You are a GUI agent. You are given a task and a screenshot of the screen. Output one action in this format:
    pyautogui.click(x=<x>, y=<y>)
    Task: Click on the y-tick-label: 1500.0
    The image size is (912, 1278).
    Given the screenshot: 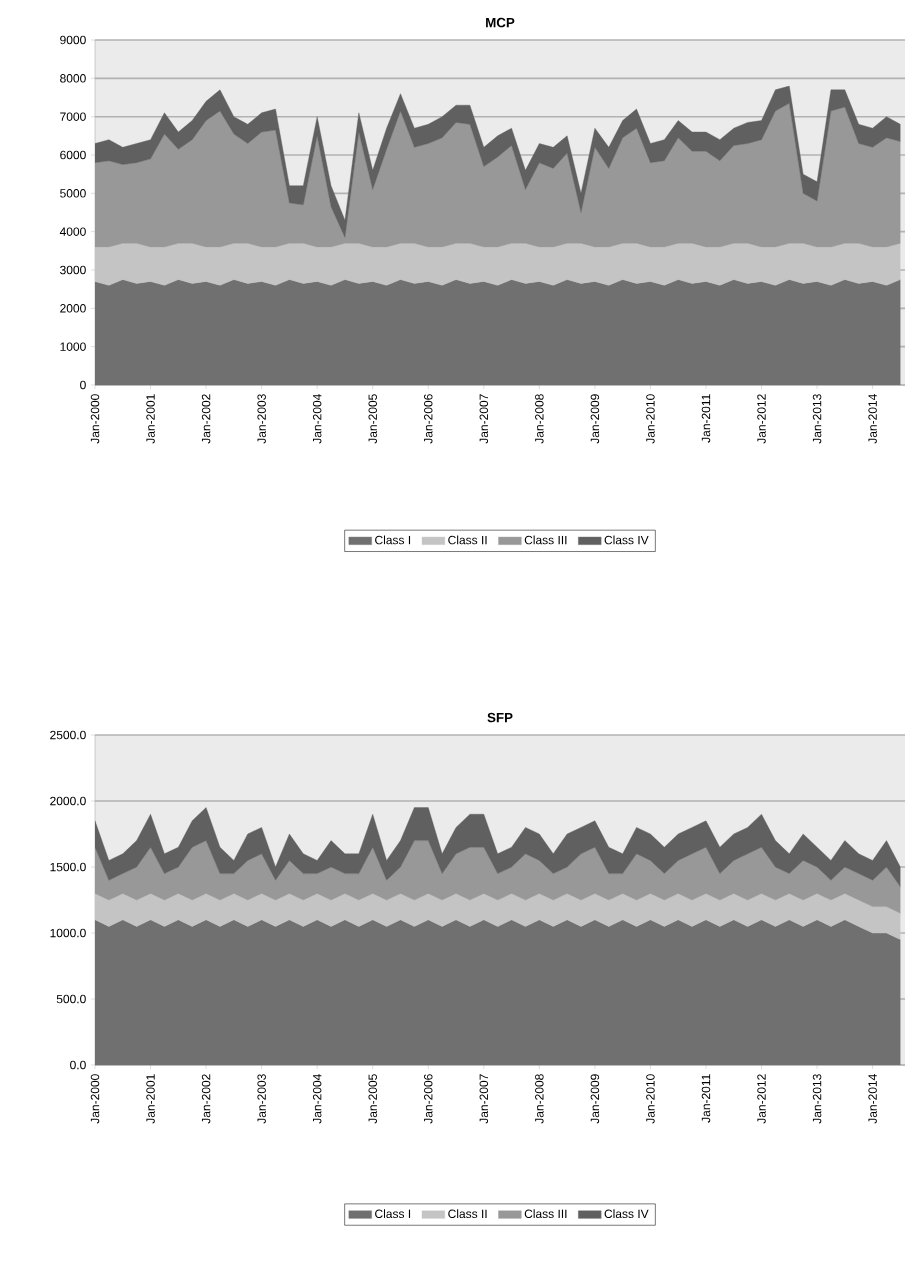 What is the action you would take?
    pyautogui.click(x=68, y=867)
    